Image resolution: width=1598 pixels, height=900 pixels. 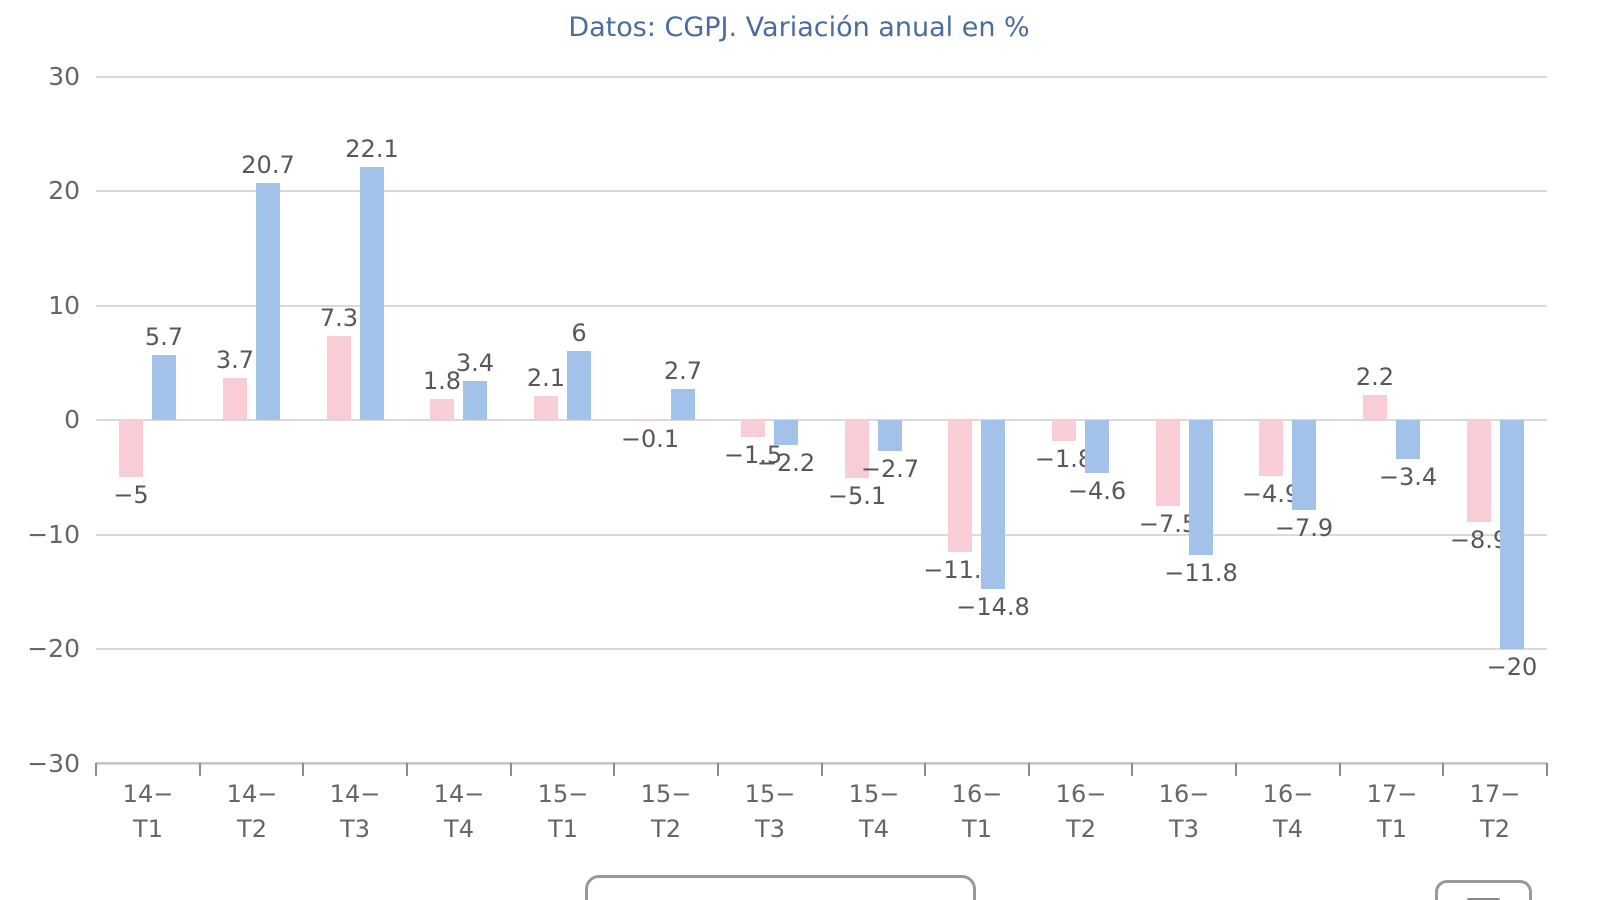 I want to click on bar-blue-14-T3, so click(x=372, y=293).